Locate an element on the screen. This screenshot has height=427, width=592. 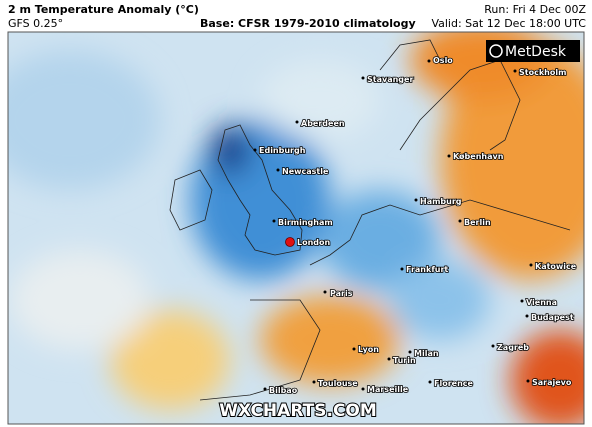
city: København is located at coordinates (478, 156).